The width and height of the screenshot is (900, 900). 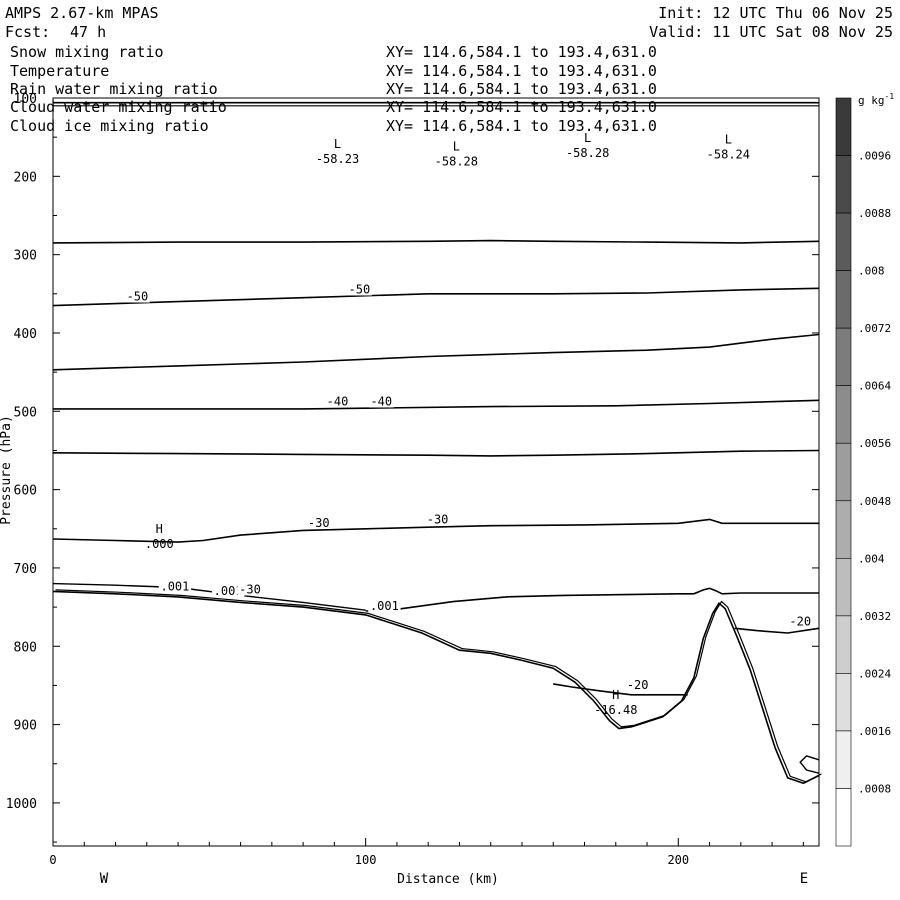 What do you see at coordinates (874, 328) in the screenshot?
I see `colorbar-tick-label: .0072` at bounding box center [874, 328].